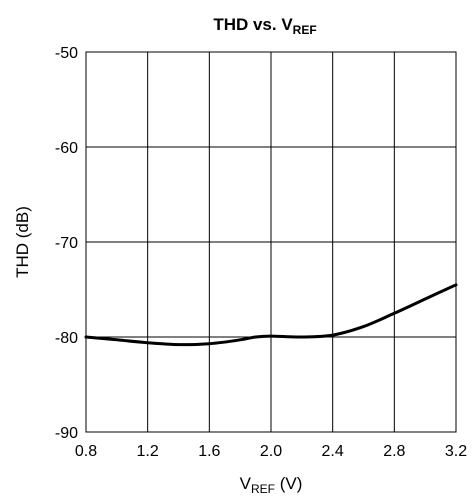 The width and height of the screenshot is (474, 503). I want to click on chart-title: THD vs. VREF, so click(264, 26).